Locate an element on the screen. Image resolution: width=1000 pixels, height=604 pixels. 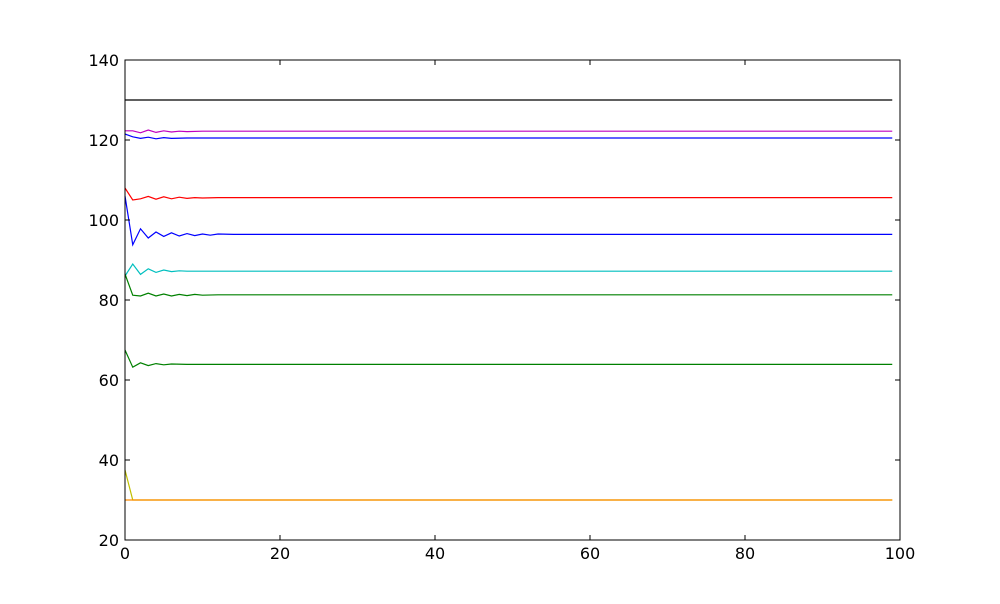
y-tick-label: 40 is located at coordinates (109, 460).